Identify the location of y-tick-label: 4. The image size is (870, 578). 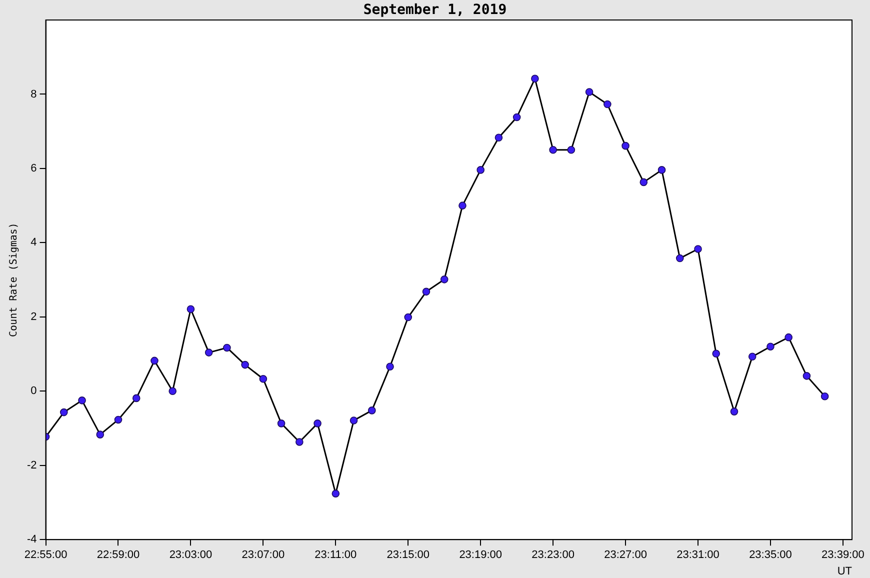
(33, 242).